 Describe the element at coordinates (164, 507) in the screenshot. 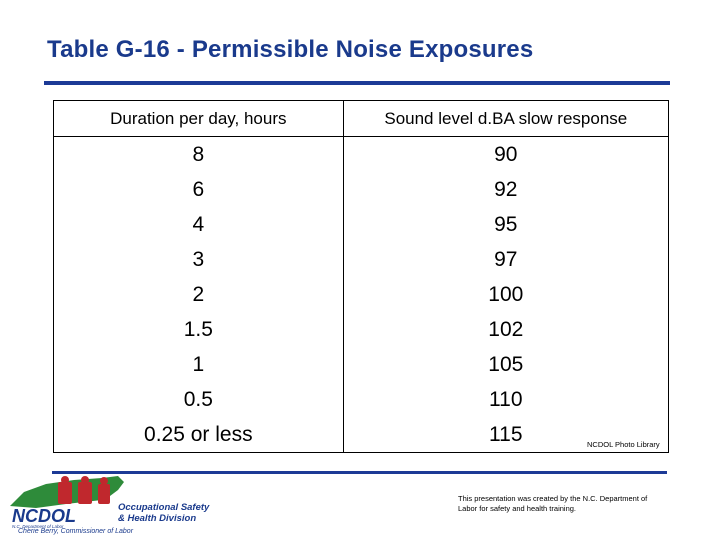

I see `division-line-1: Occupational Safety` at that location.